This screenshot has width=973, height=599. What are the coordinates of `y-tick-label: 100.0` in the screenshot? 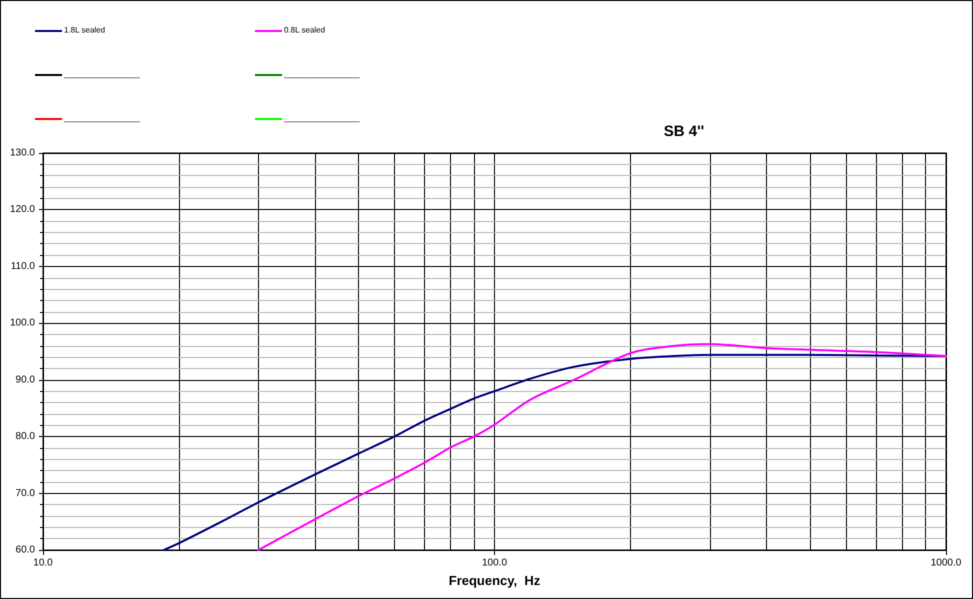 It's located at (23, 323).